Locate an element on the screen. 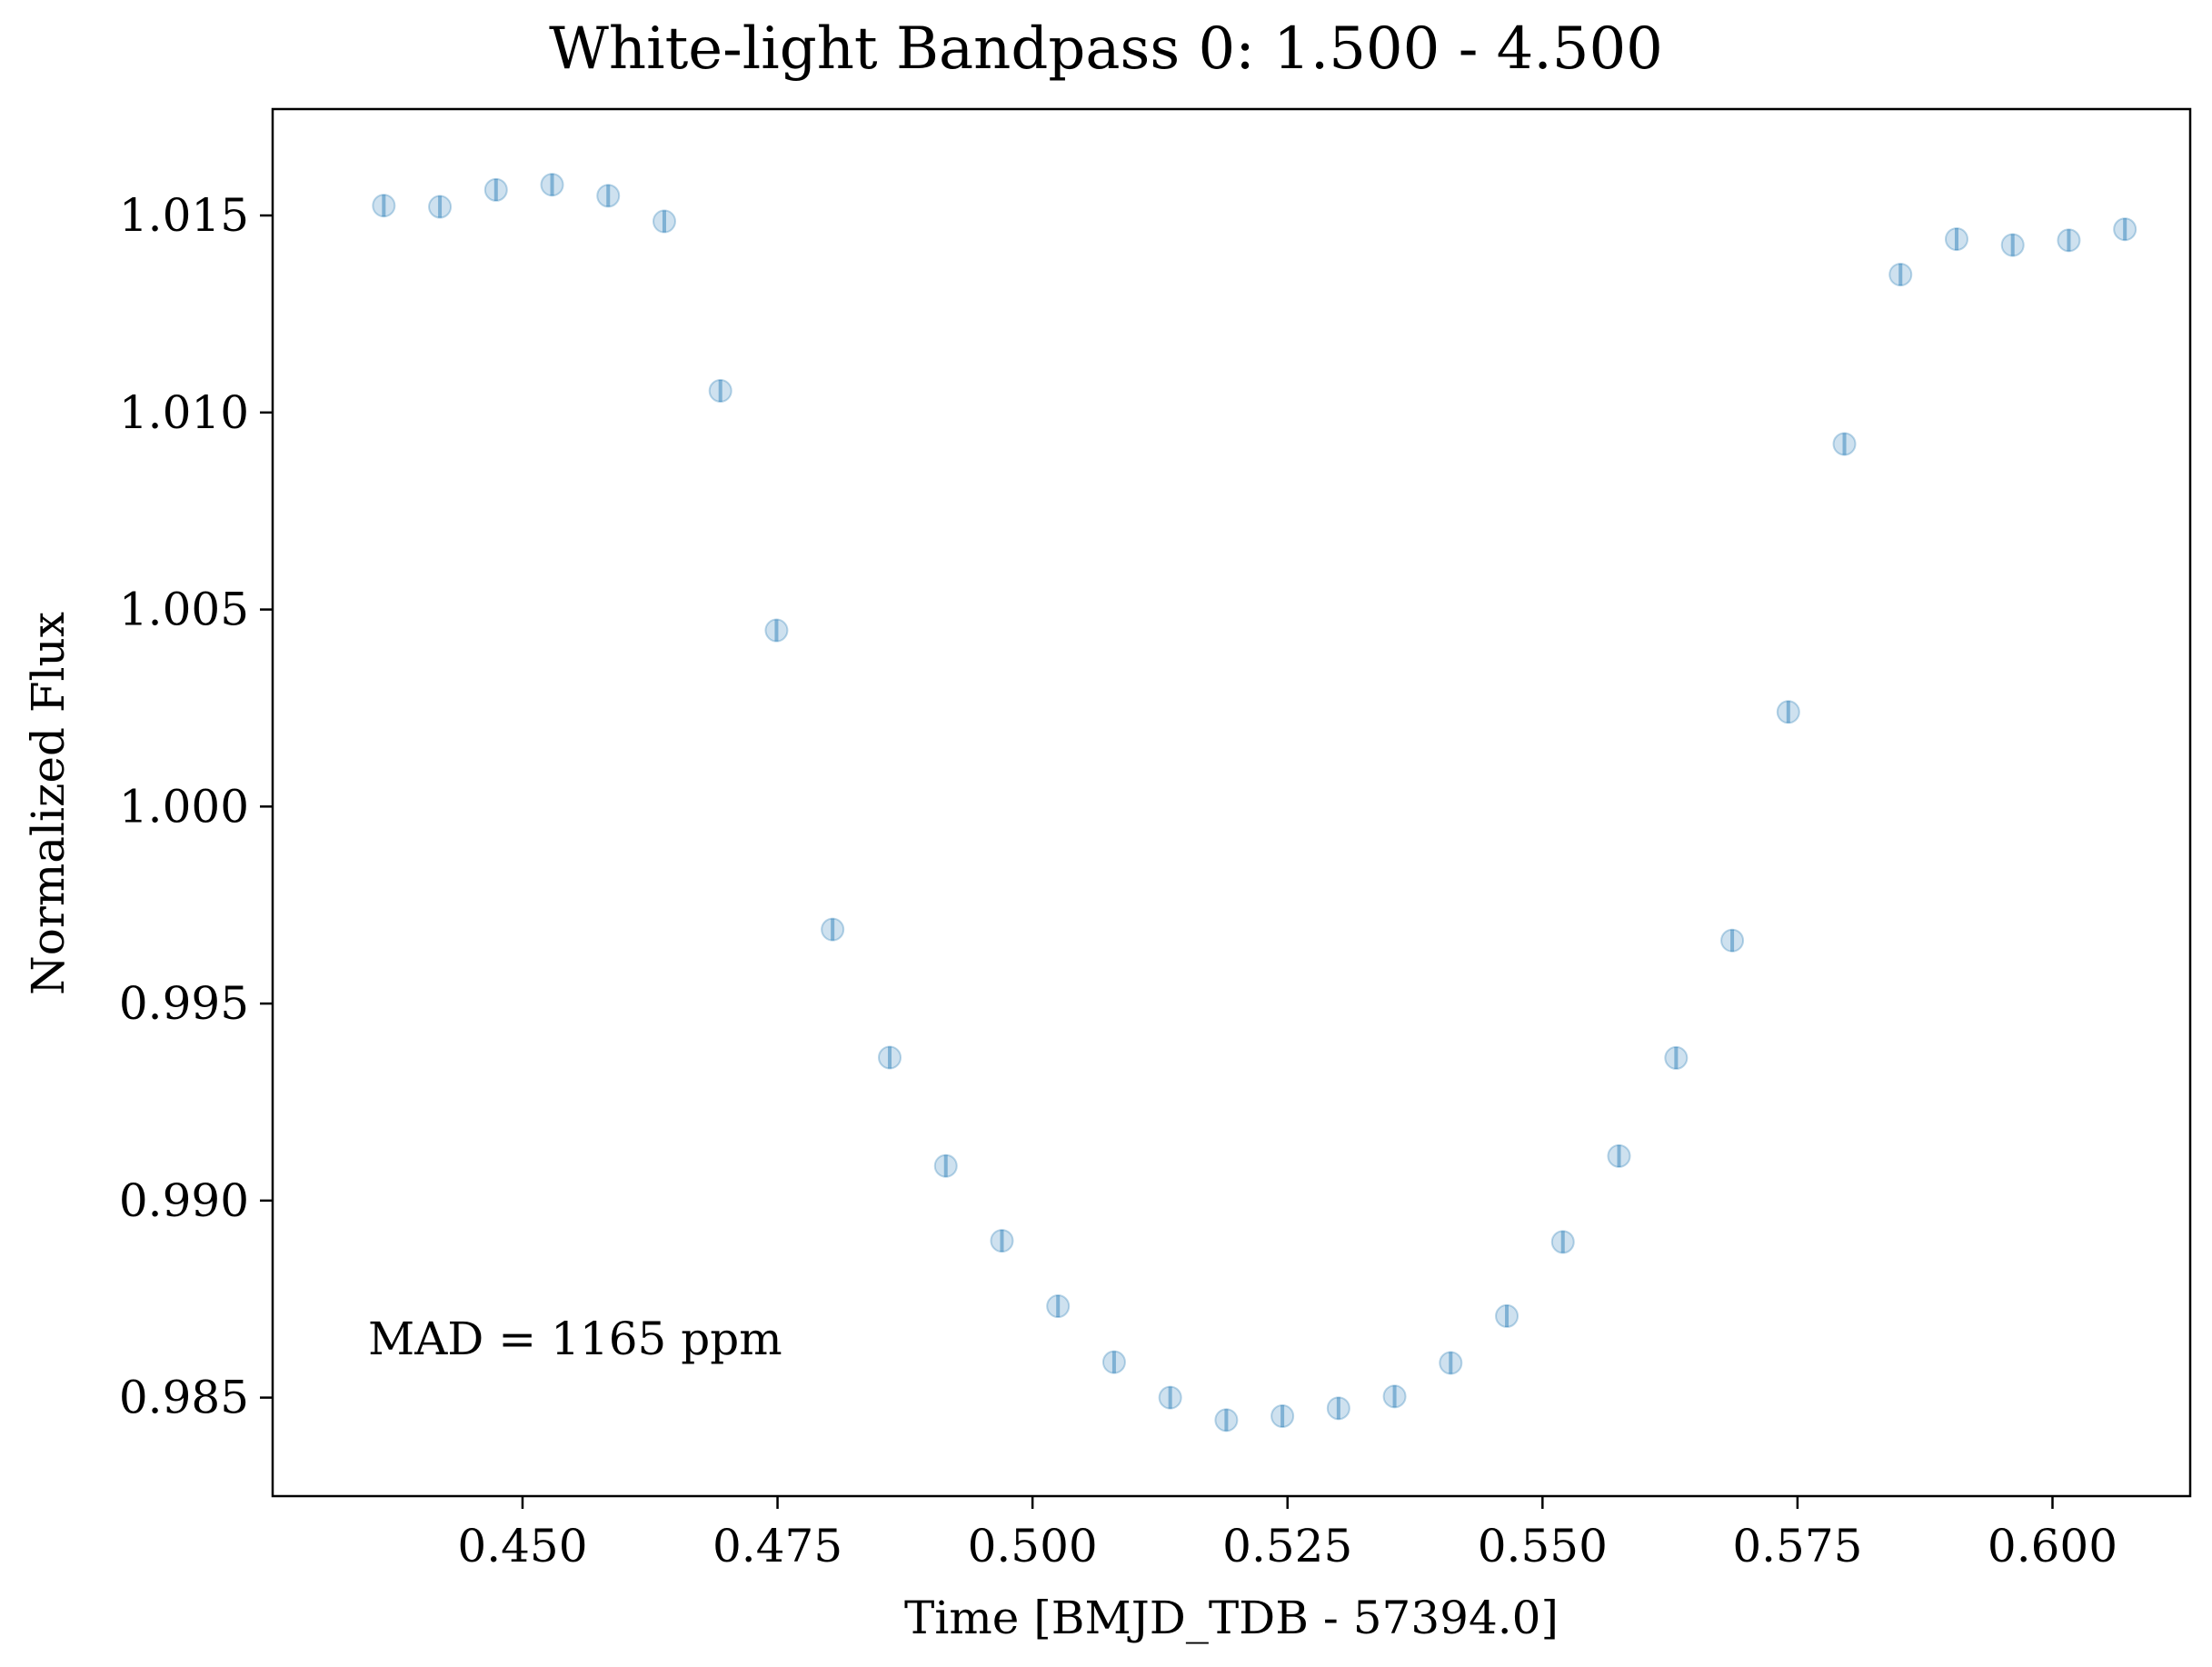  x-tick-label: 0.525 is located at coordinates (1287, 1546).